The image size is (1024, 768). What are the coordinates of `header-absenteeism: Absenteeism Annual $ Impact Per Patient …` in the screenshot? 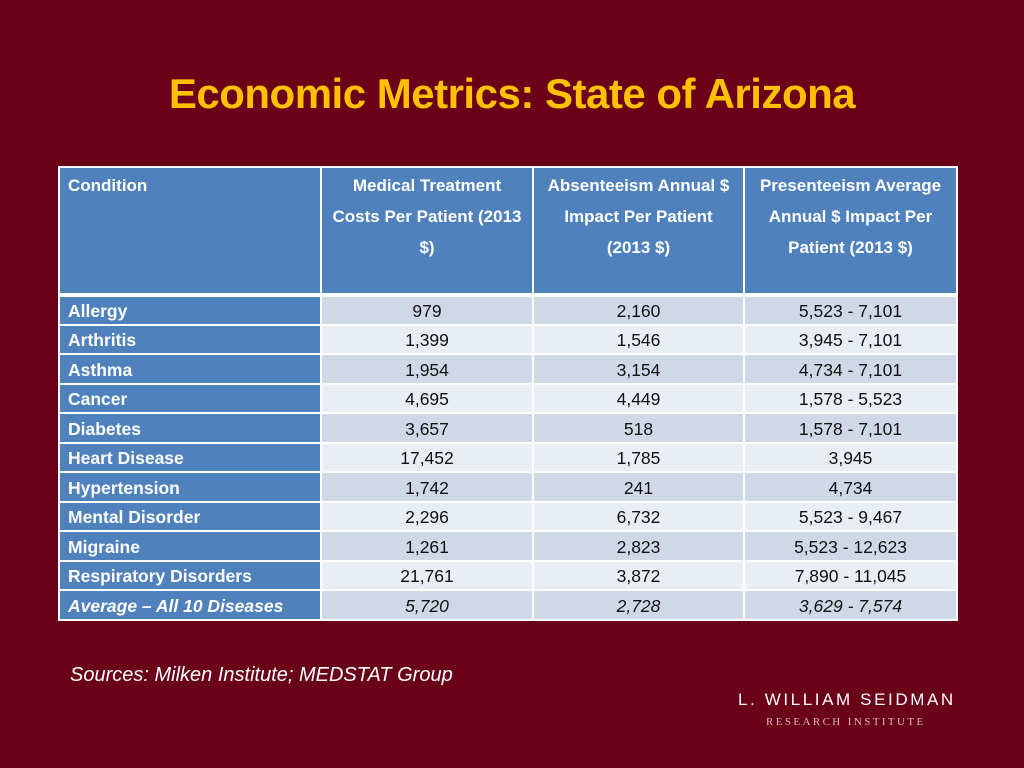 It's located at (638, 231).